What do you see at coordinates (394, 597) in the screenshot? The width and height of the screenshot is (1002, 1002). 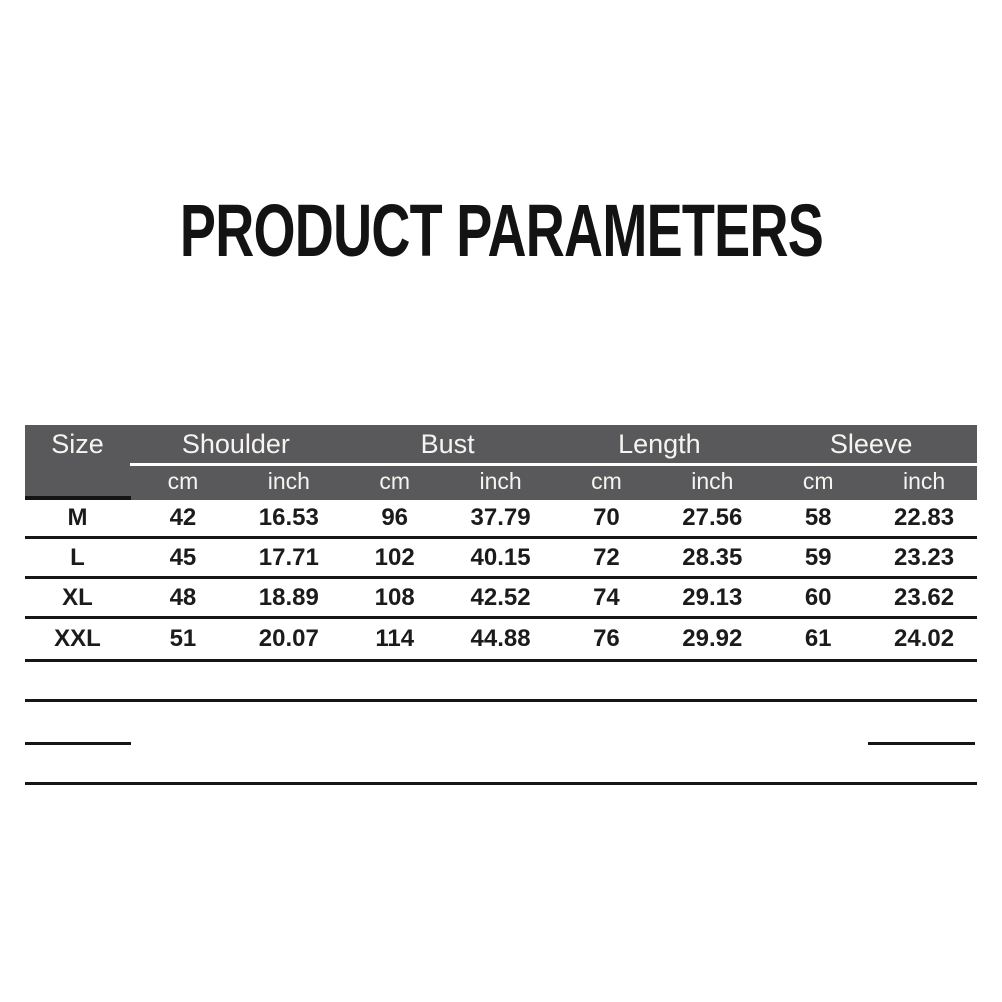 I see `table-cell: 108` at bounding box center [394, 597].